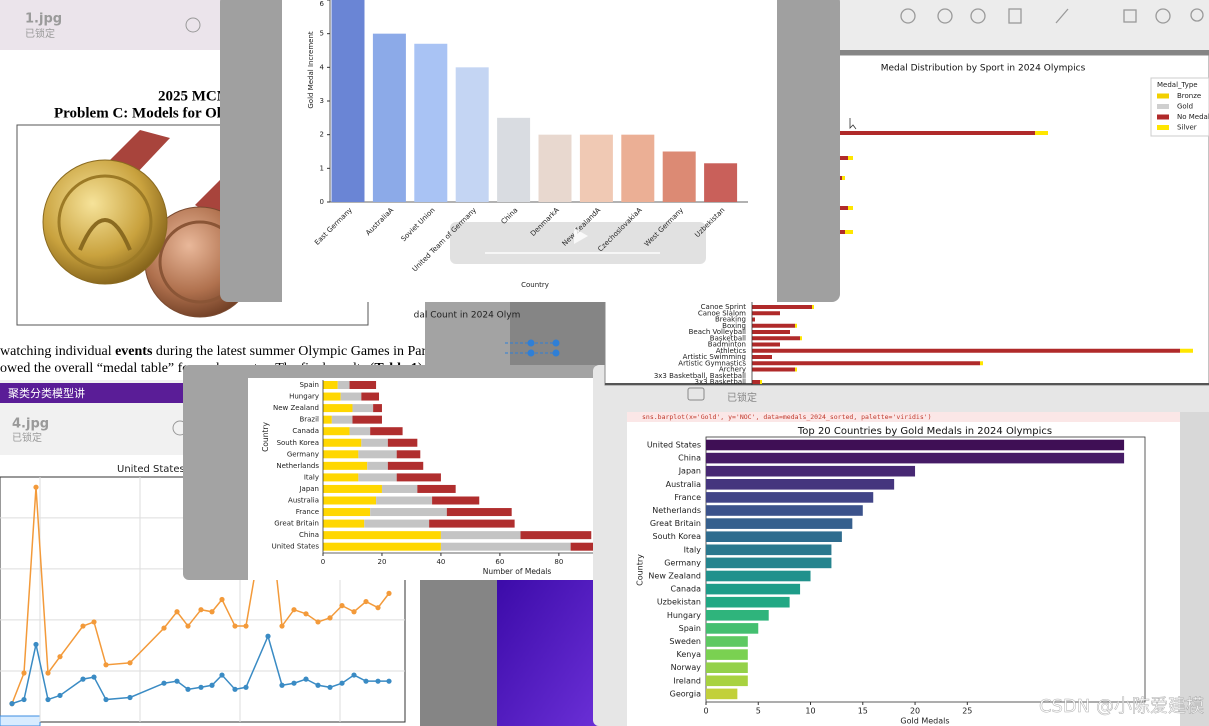 The width and height of the screenshot is (1209, 726). I want to click on legend-label: Gold, so click(1185, 107).